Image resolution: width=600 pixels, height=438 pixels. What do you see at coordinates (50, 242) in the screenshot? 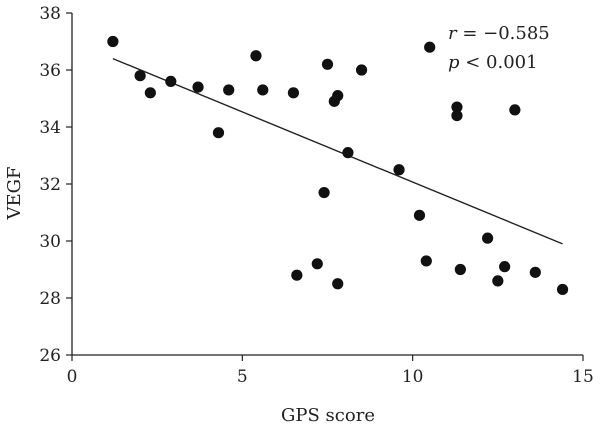
I see `y-tick-label: 30` at bounding box center [50, 242].